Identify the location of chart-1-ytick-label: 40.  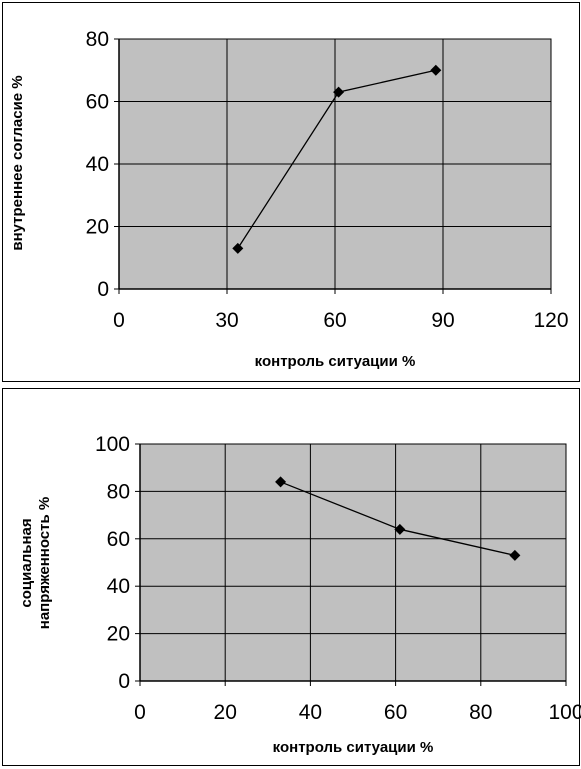
(97, 164).